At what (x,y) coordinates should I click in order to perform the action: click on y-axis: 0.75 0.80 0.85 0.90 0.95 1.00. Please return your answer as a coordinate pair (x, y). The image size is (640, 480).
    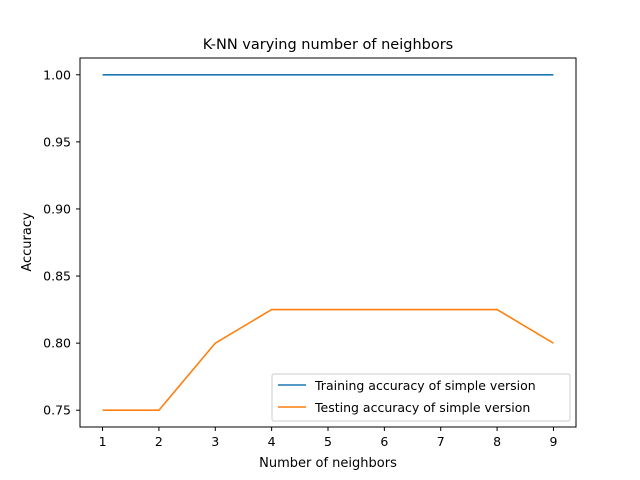
    Looking at the image, I should click on (61, 242).